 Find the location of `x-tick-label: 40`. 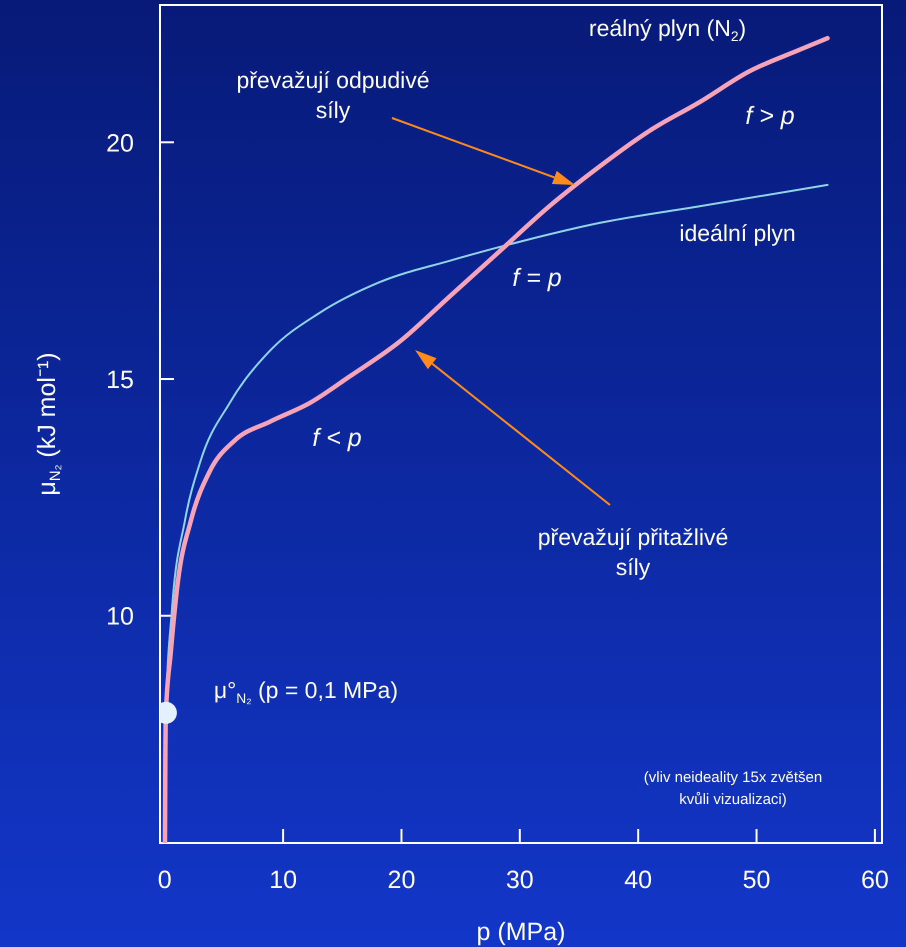

x-tick-label: 40 is located at coordinates (638, 880).